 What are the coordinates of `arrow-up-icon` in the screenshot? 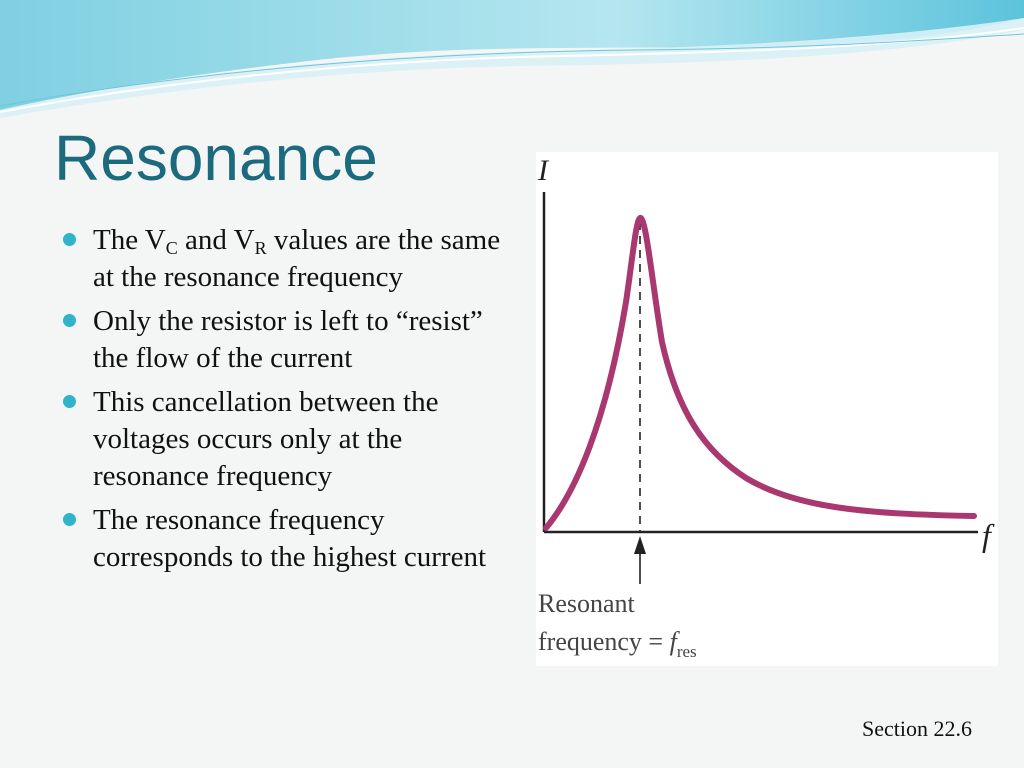 It's located at (640, 545).